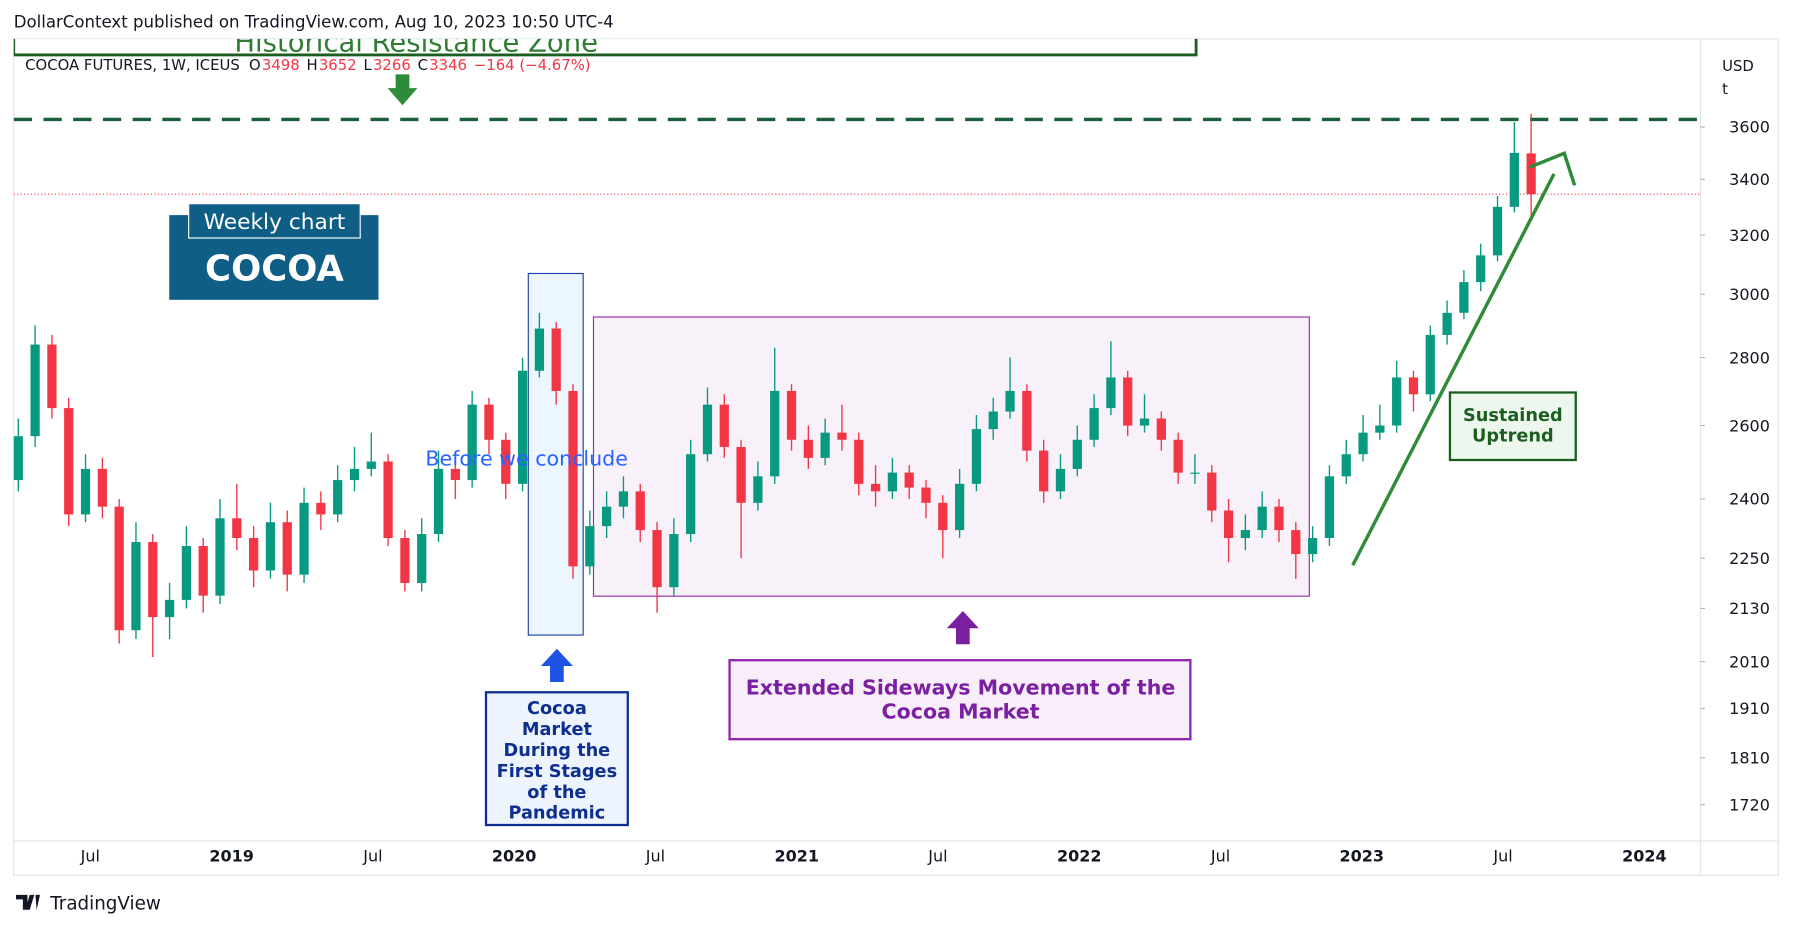 The height and width of the screenshot is (928, 1793). I want to click on y-tick-label: 3400, so click(1749, 179).